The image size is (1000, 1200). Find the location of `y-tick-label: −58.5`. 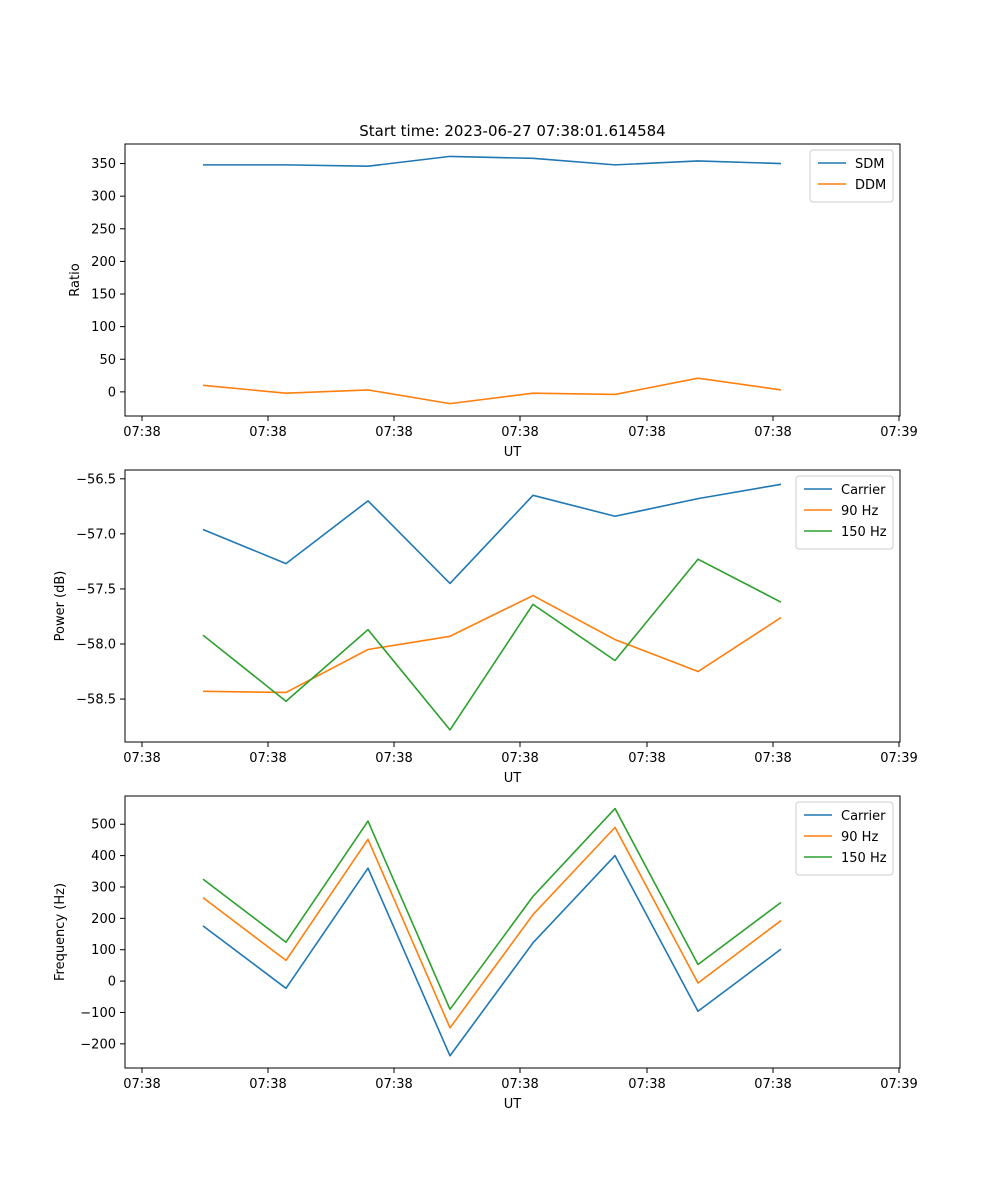

y-tick-label: −58.5 is located at coordinates (96, 700).